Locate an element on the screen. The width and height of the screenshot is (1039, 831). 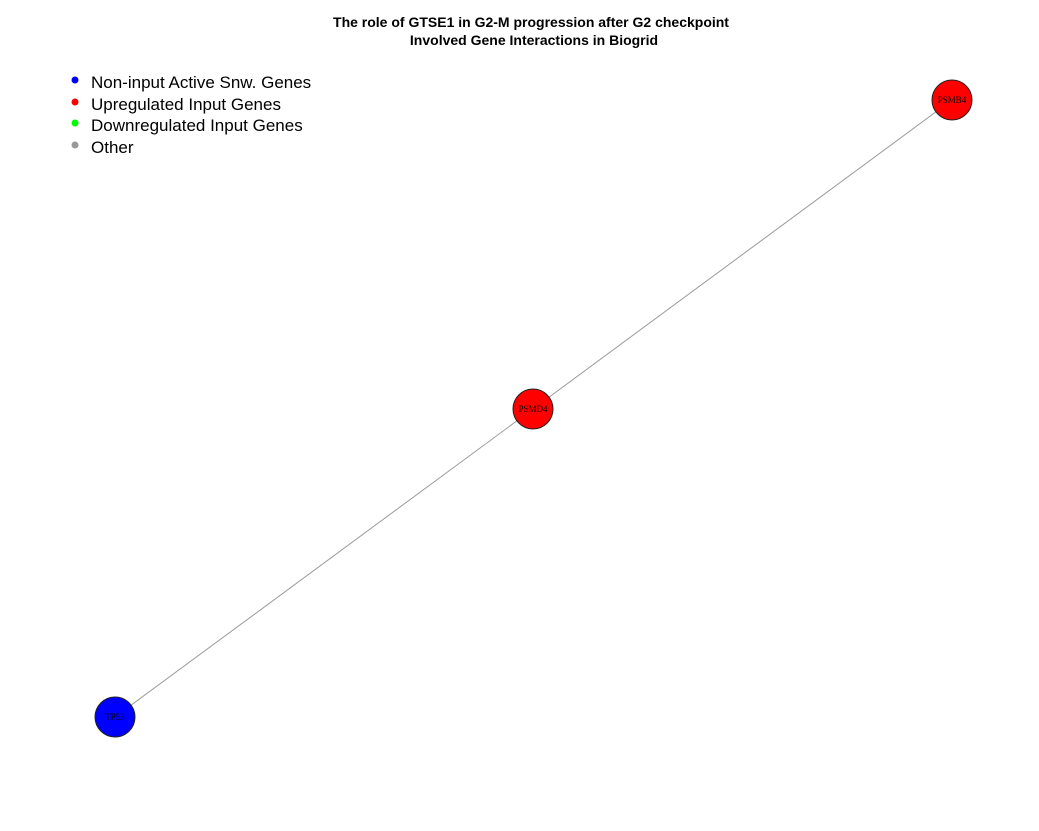
legend-marker-gray-dot is located at coordinates (75, 145).